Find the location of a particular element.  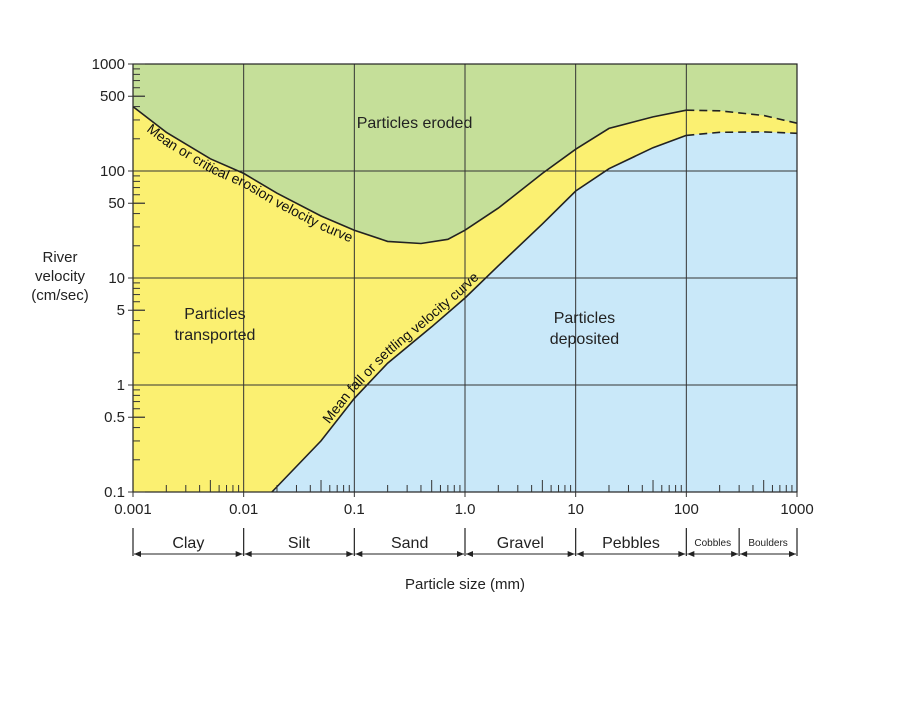

x-tick-label: 0.01 is located at coordinates (243, 509).